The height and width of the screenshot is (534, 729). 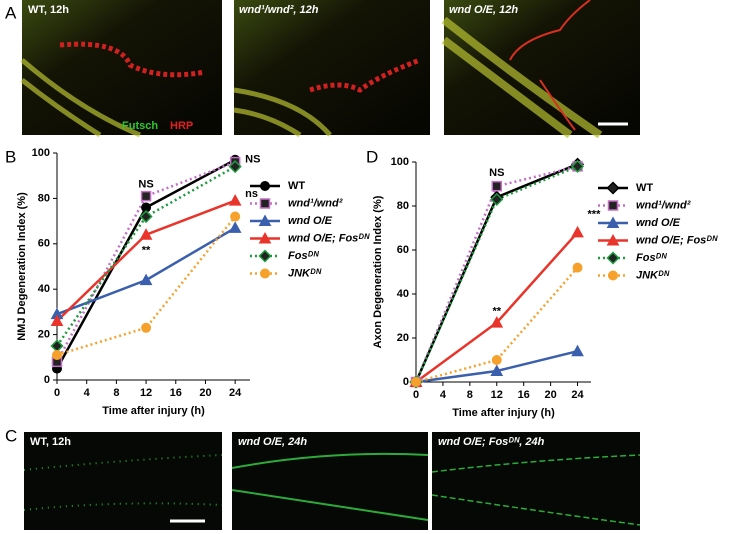 I want to click on panel-letter: B, so click(x=10, y=156).